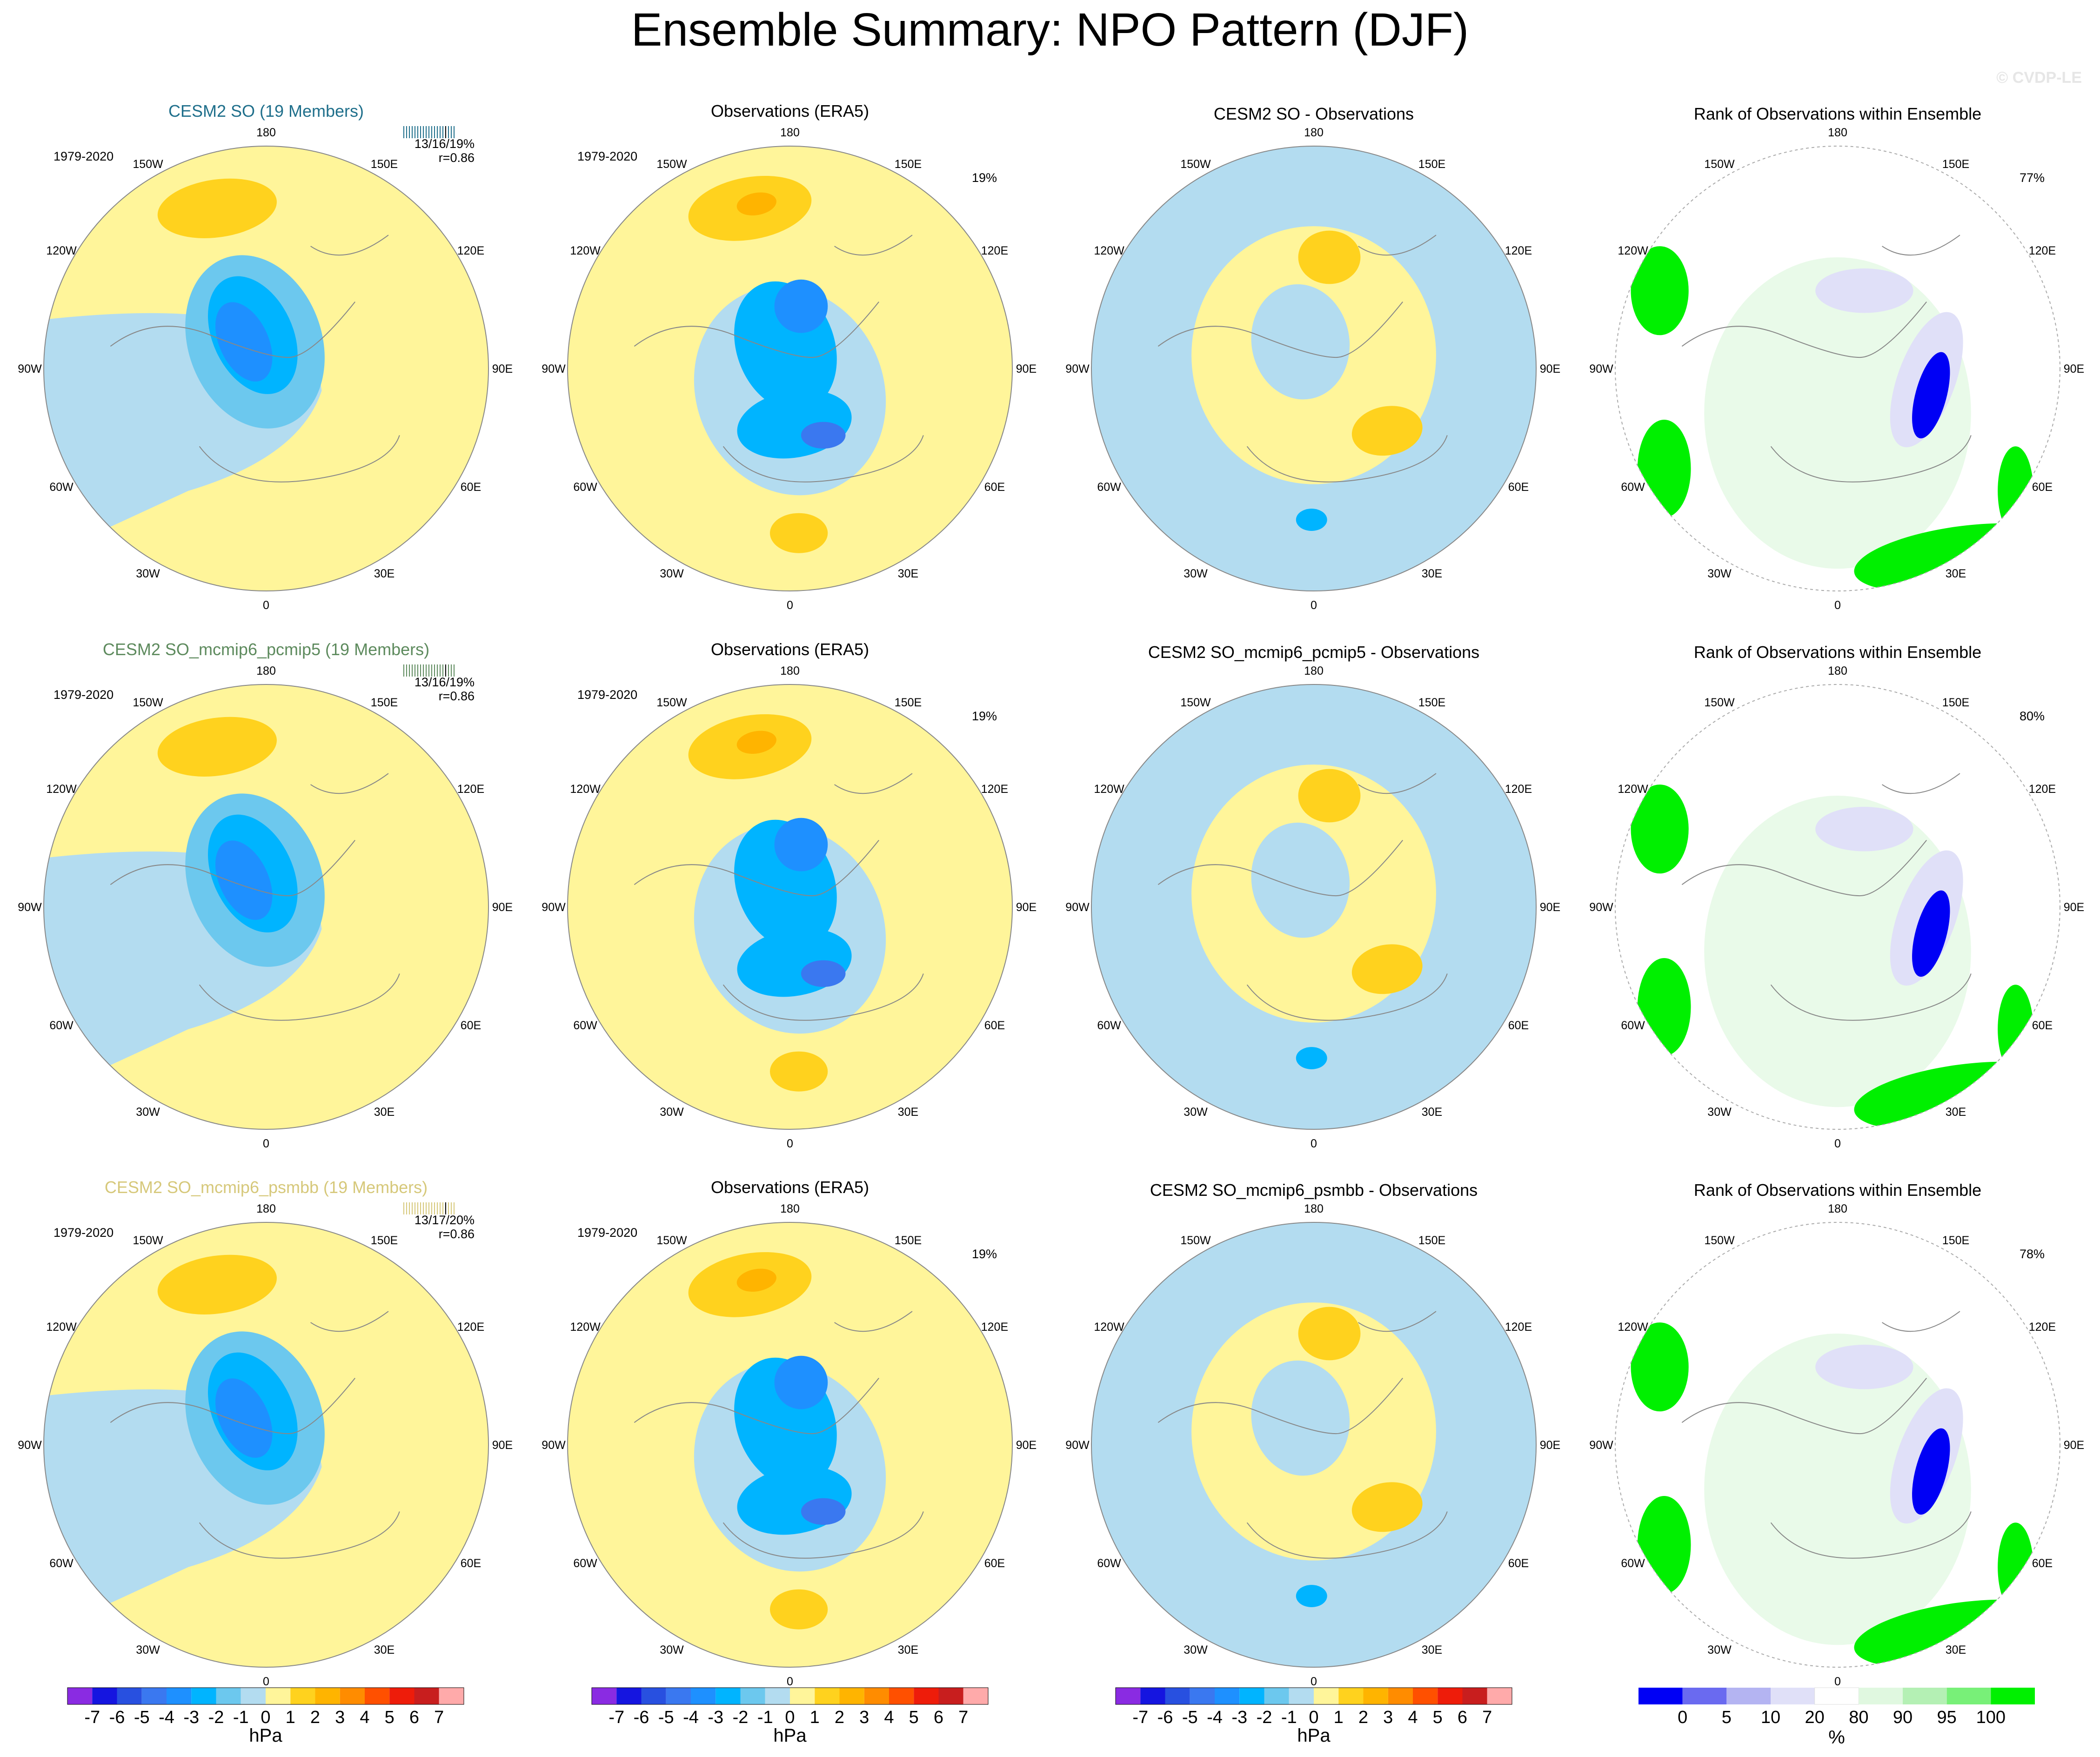 The height and width of the screenshot is (1757, 2100). Describe the element at coordinates (2033, 178) in the screenshot. I see `percent-variance: 77%` at that location.